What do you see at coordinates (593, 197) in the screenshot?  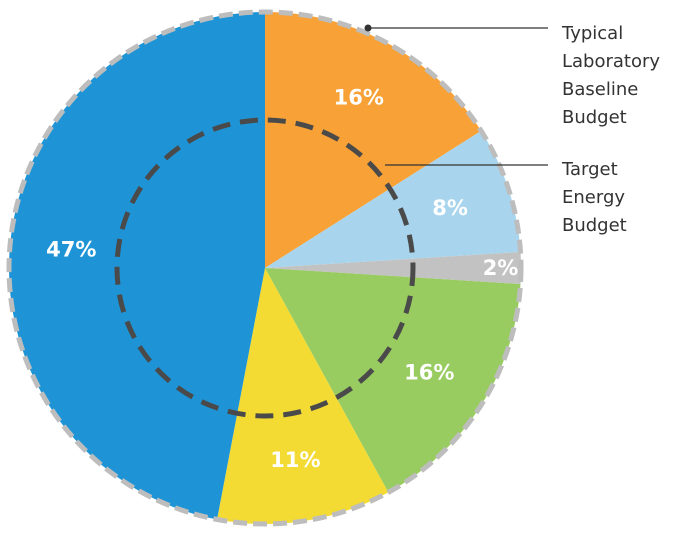 I see `annotation-target-line-2: Energy` at bounding box center [593, 197].